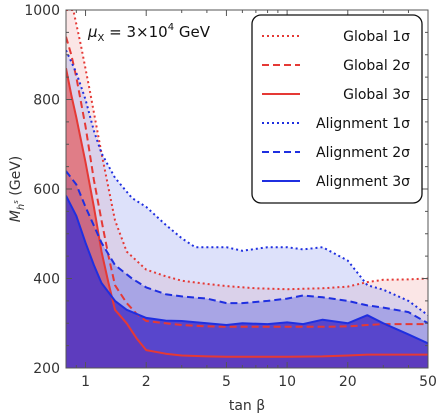 This screenshot has width=436, height=419. Describe the element at coordinates (135, 32) in the screenshot. I see `annotation-value: = 3×10` at that location.